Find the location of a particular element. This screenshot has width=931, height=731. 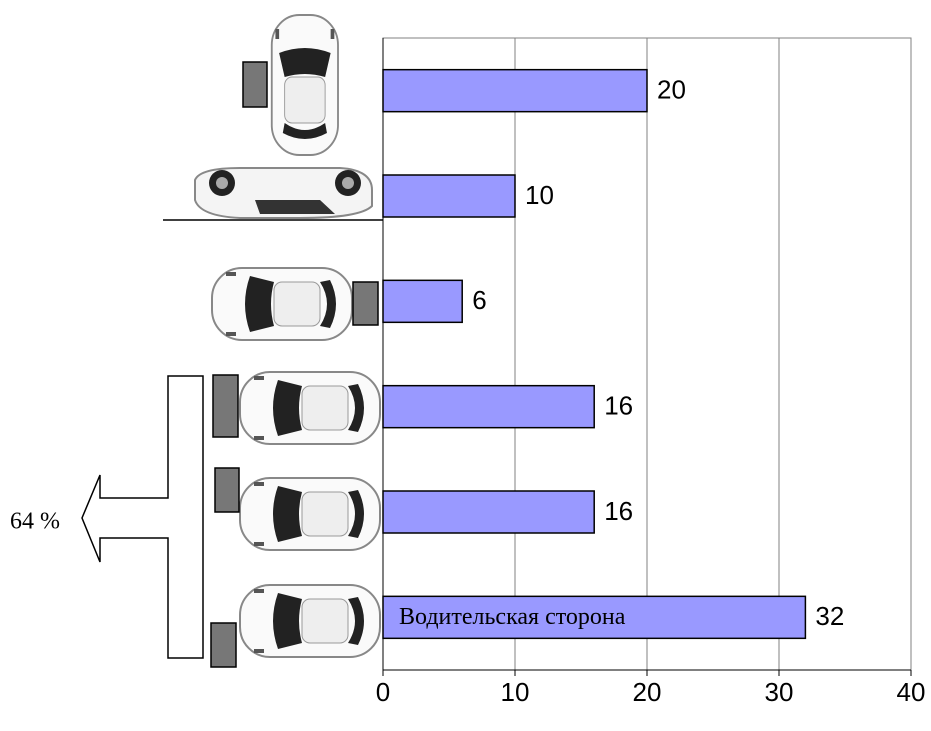

bar-annotation: Водительская сторона is located at coordinates (512, 617).